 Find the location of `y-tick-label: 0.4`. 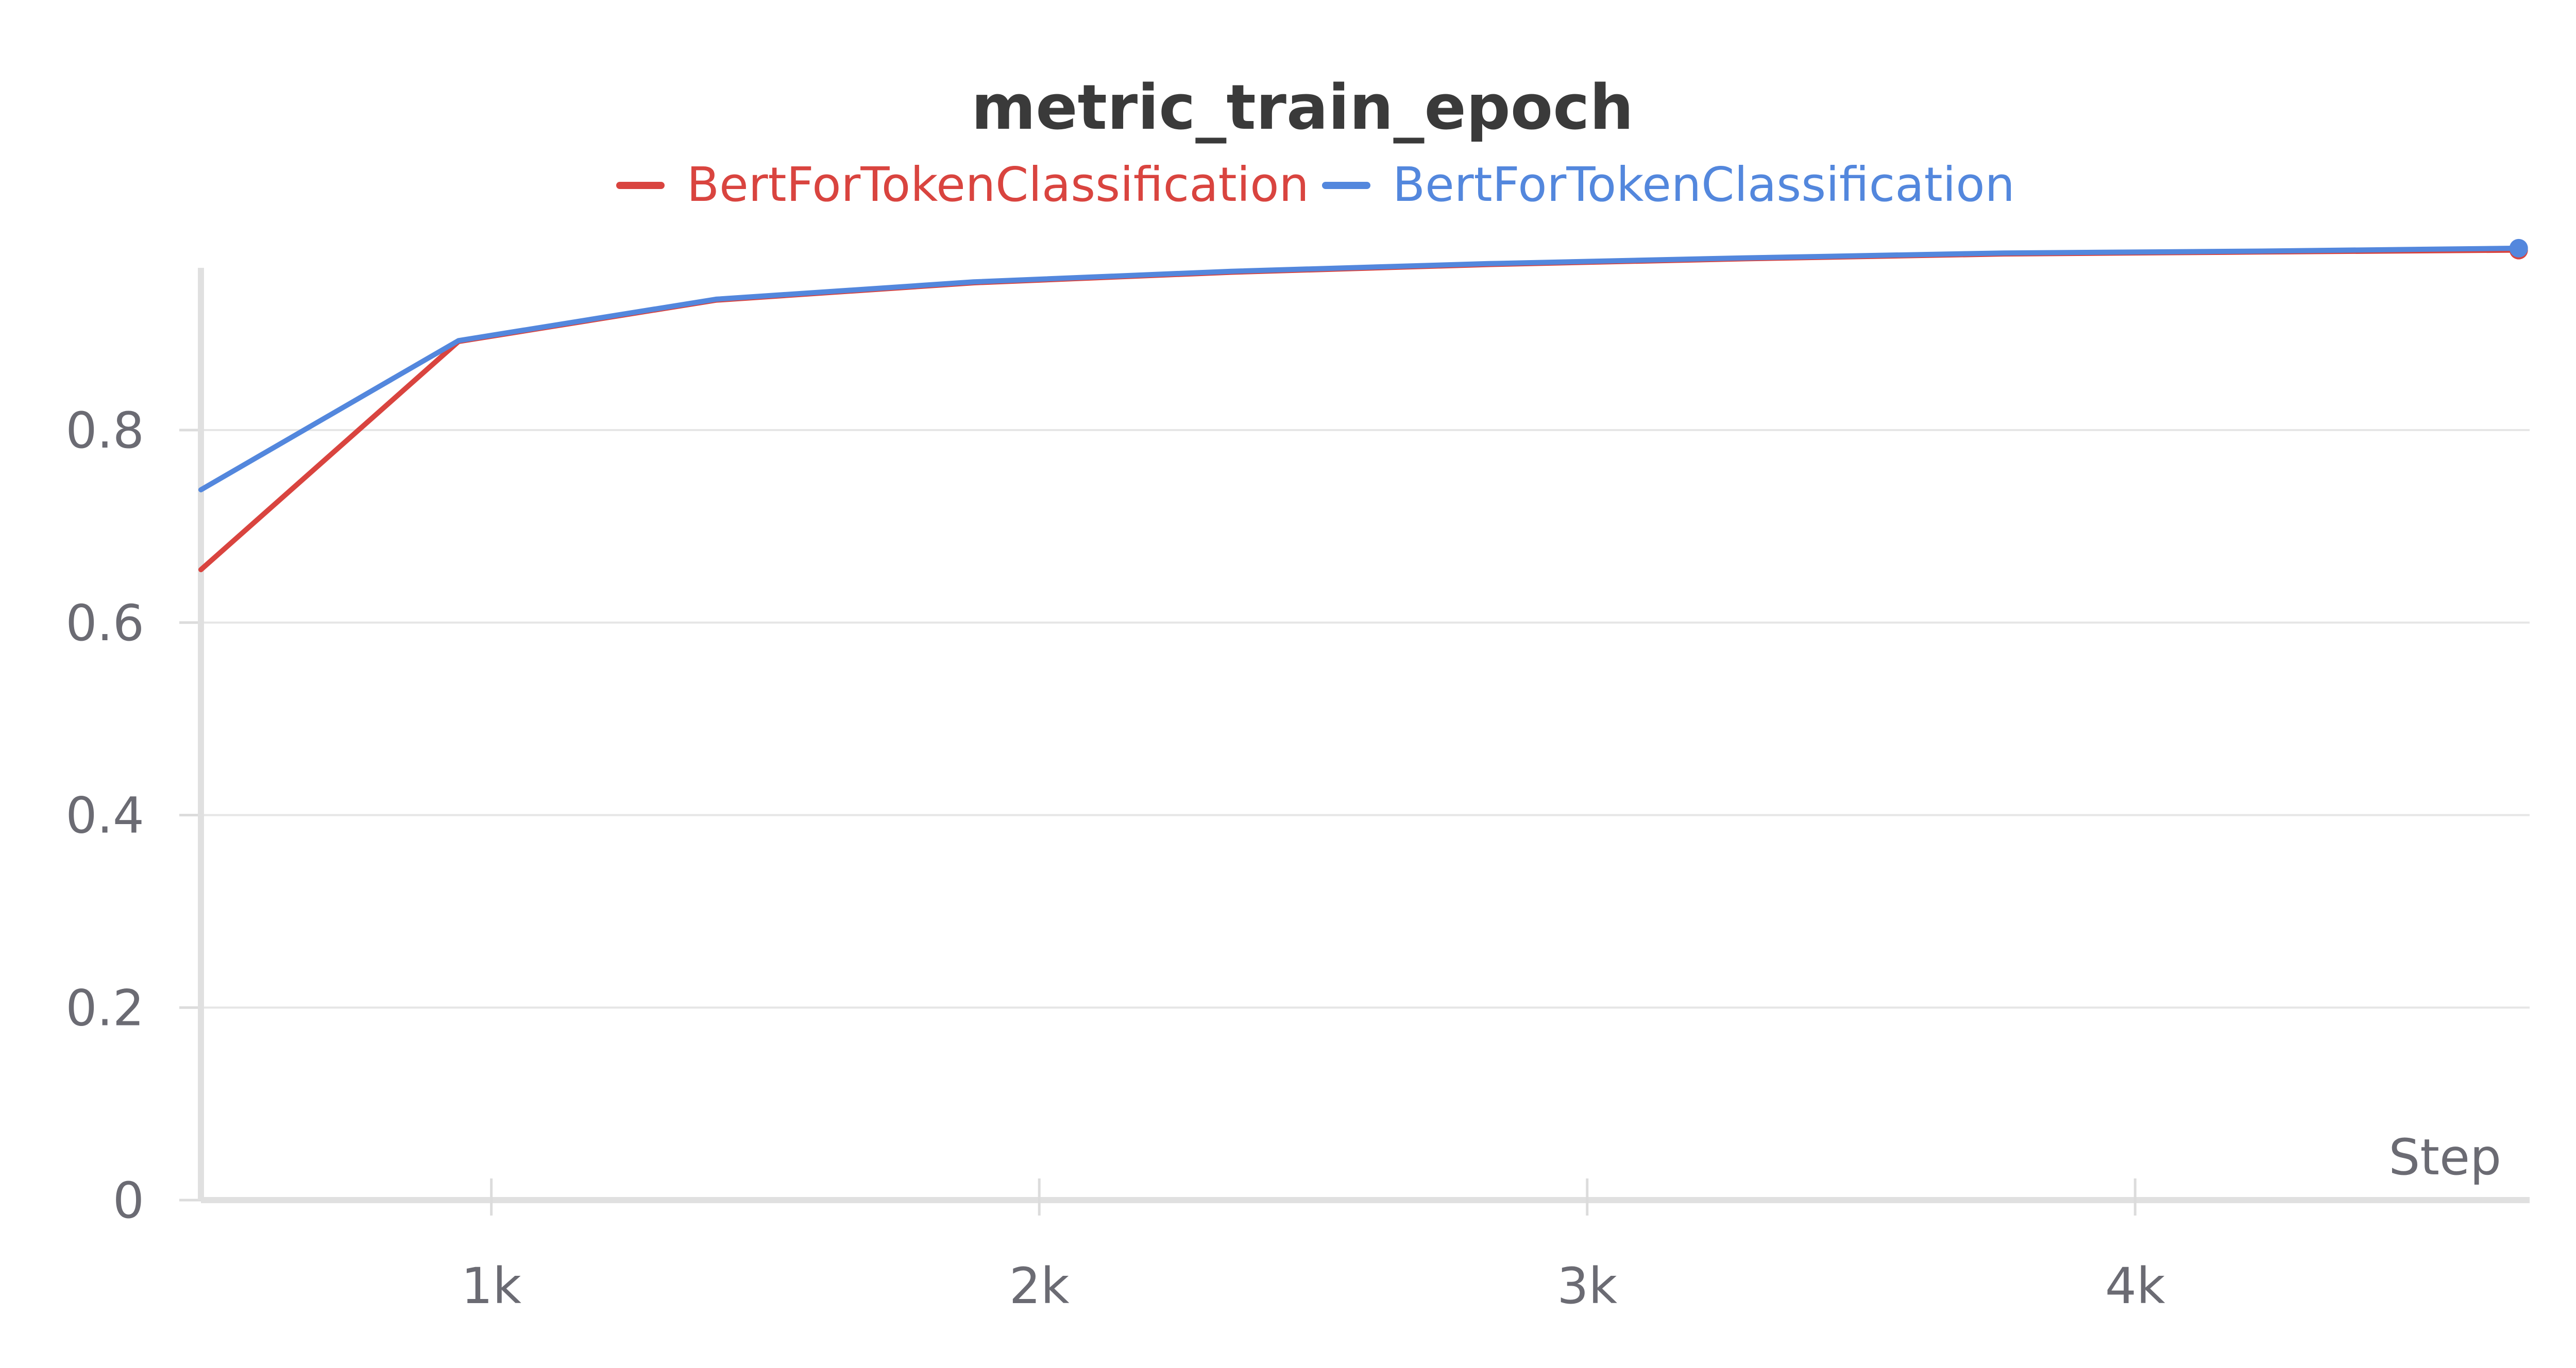

y-tick-label: 0.4 is located at coordinates (104, 816).